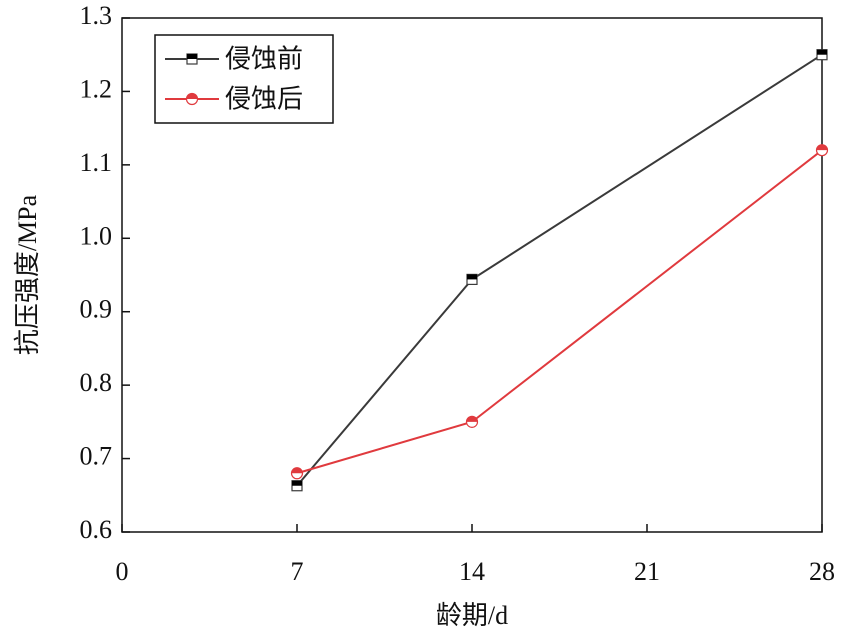  I want to click on legend-label: 侵蚀后, so click(264, 100).